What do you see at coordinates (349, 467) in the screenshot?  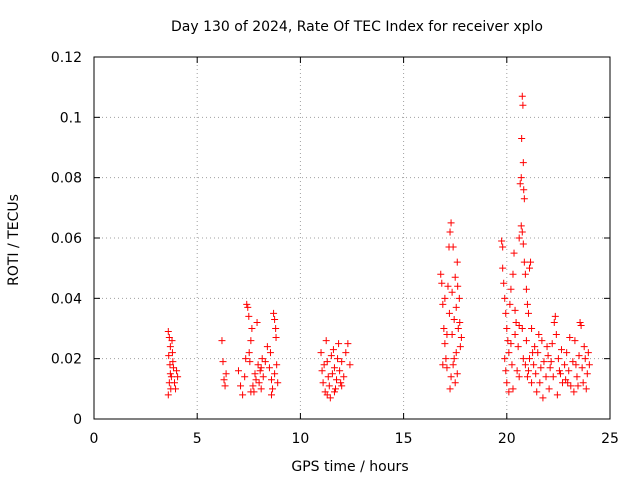 I see `x-axis-label: GPS time / hours` at bounding box center [349, 467].